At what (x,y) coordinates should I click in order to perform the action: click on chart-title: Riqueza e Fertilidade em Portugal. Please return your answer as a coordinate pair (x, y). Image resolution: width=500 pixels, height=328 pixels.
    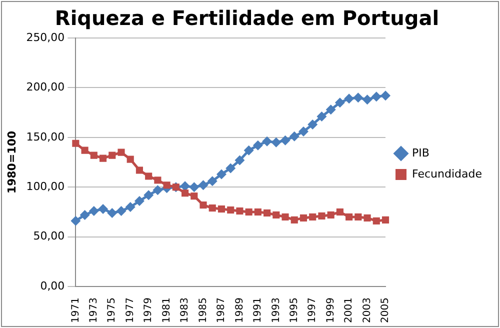
    Looking at the image, I should click on (247, 18).